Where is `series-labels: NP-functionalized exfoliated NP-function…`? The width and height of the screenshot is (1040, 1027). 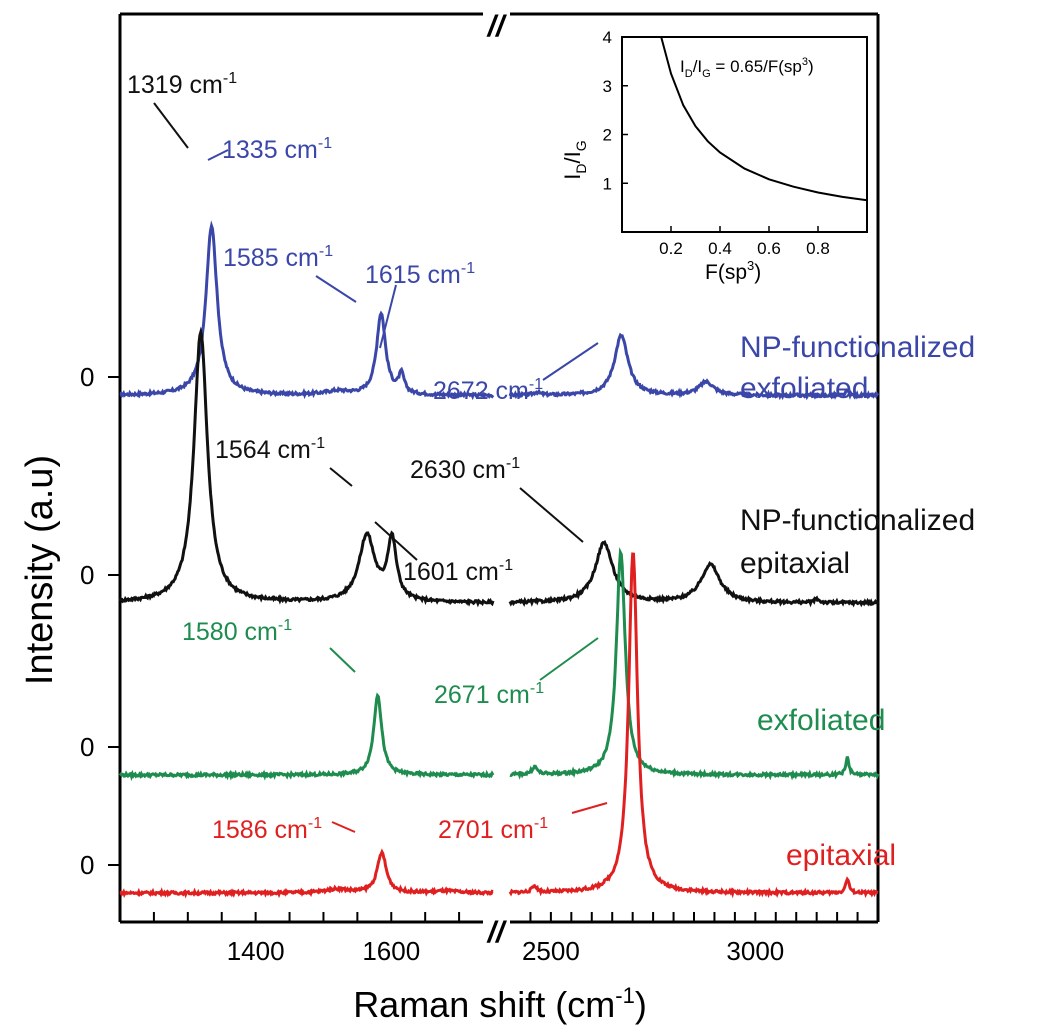
series-labels: NP-functionalized exfoliated NP-function… is located at coordinates (857, 601).